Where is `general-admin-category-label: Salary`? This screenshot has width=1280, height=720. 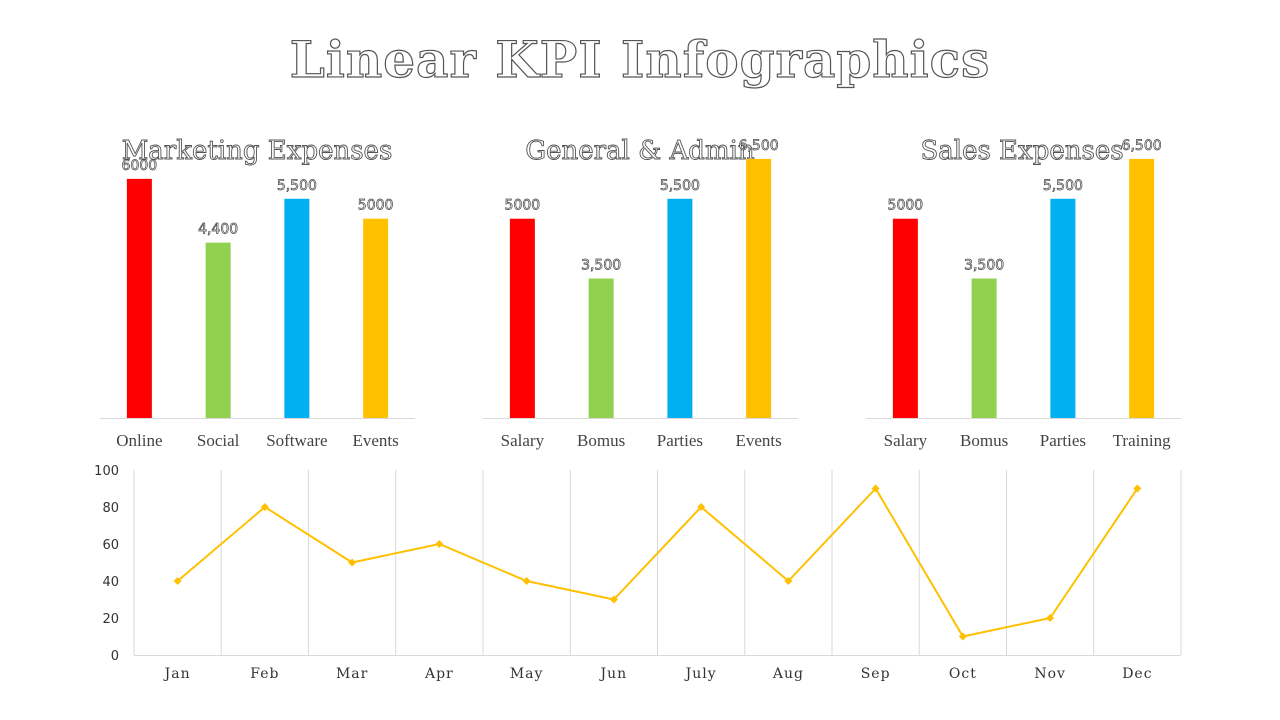 general-admin-category-label: Salary is located at coordinates (523, 440).